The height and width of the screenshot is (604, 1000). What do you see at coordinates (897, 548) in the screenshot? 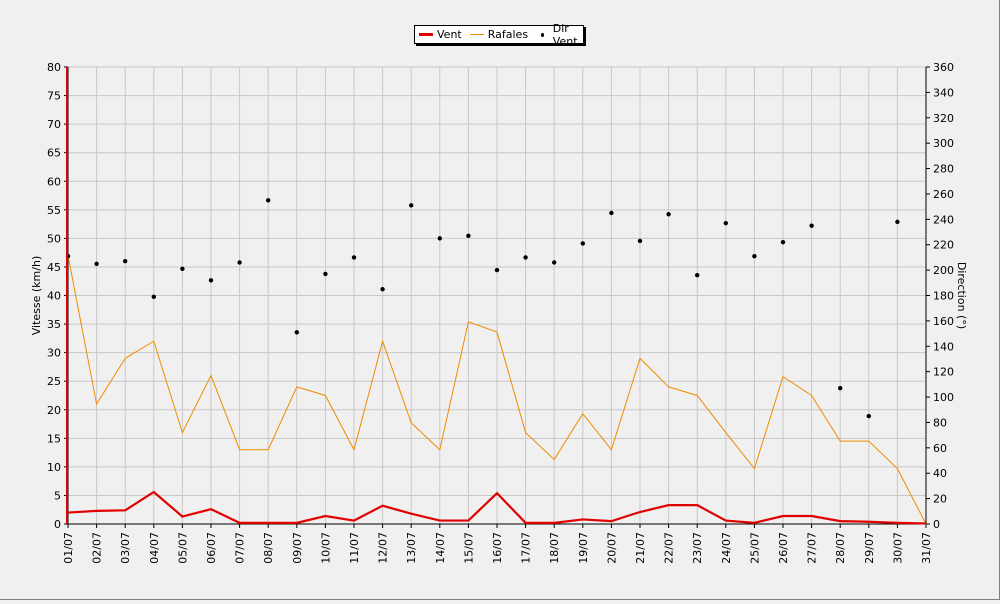
I see `x-tick-label: 30/07` at bounding box center [897, 548].